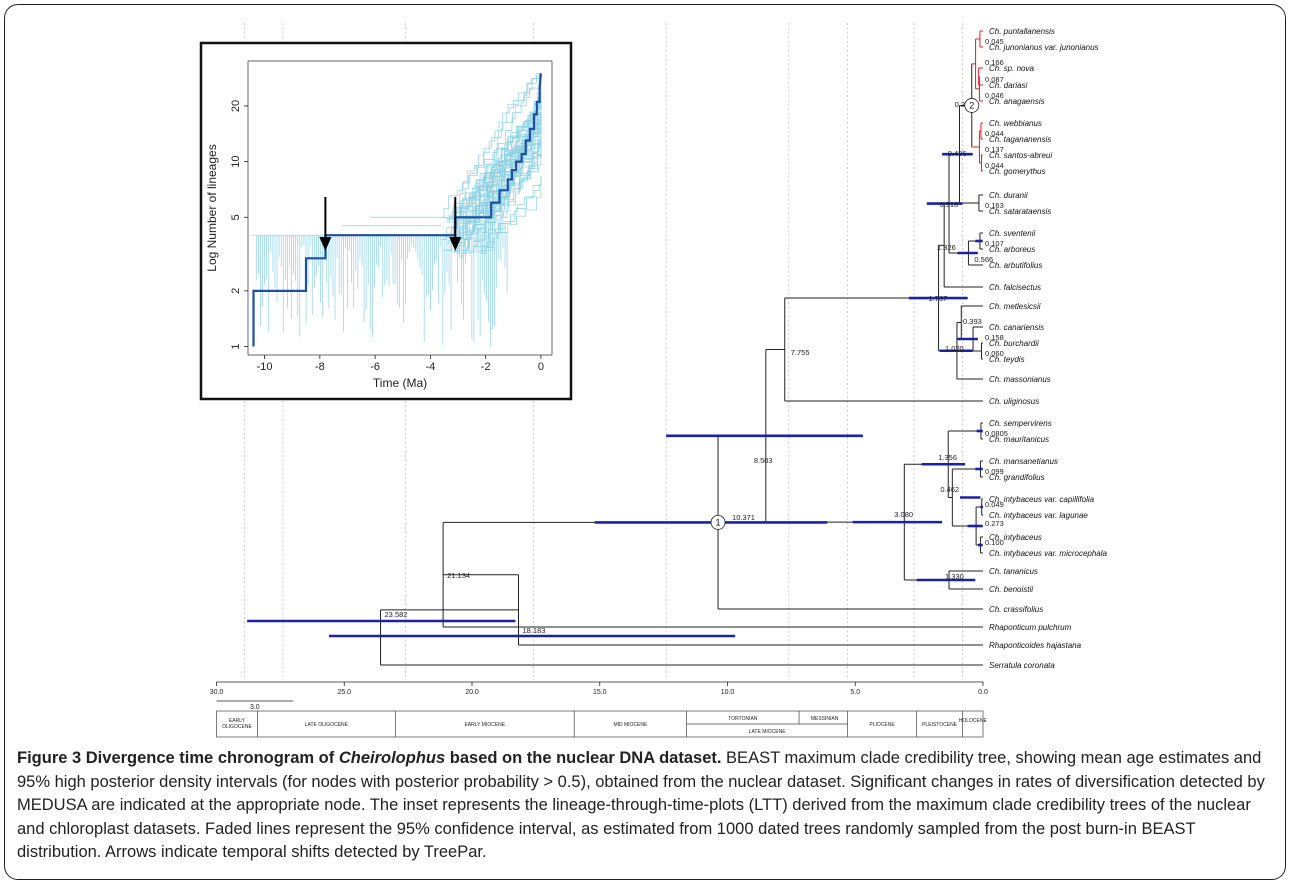 Image resolution: width=1290 pixels, height=884 pixels. Describe the element at coordinates (946, 247) in the screenshot. I see `node-age-label: 1.326` at that location.